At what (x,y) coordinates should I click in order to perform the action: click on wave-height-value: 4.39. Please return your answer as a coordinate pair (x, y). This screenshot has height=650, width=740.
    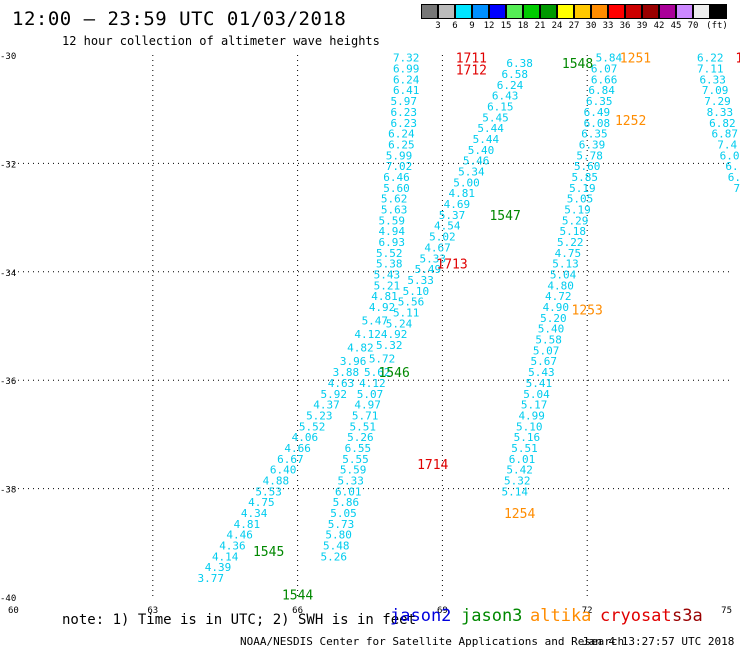
    Looking at the image, I should click on (218, 567).